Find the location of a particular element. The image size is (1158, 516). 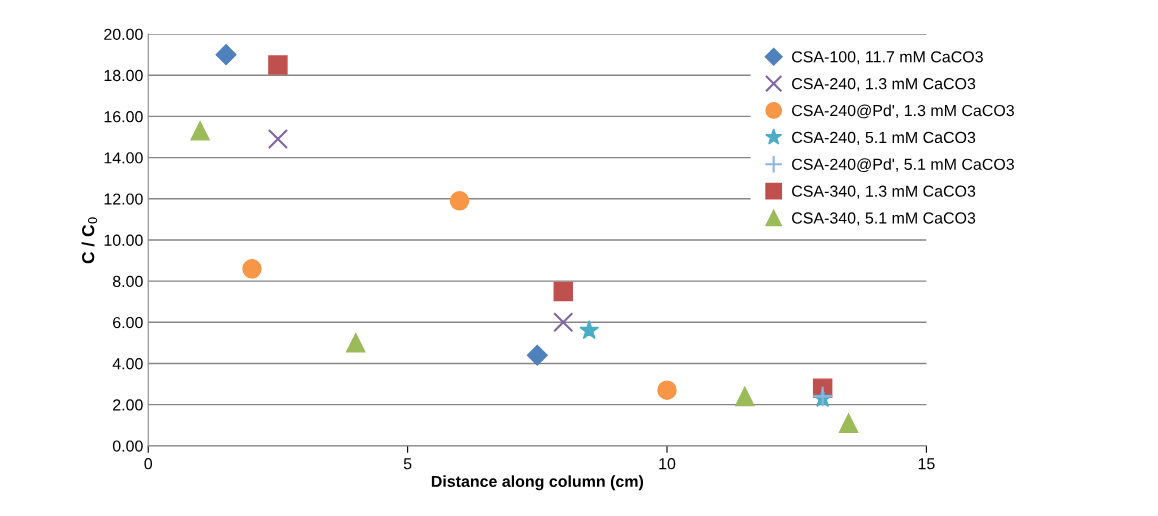

y-tick-label: 0.00 is located at coordinates (127, 446).